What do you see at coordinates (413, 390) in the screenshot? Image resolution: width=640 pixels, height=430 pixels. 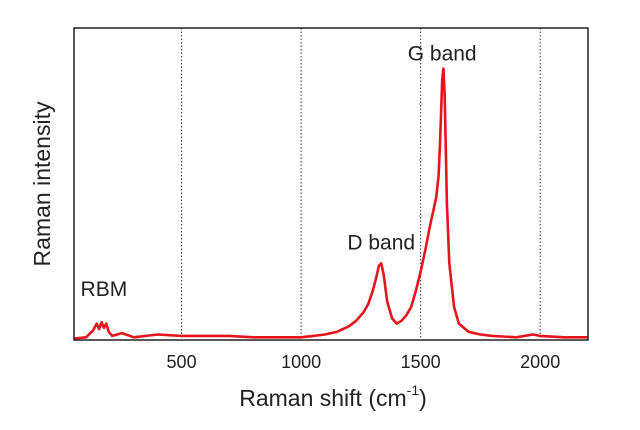 I see `x-axis-title-superscript: -1` at bounding box center [413, 390].